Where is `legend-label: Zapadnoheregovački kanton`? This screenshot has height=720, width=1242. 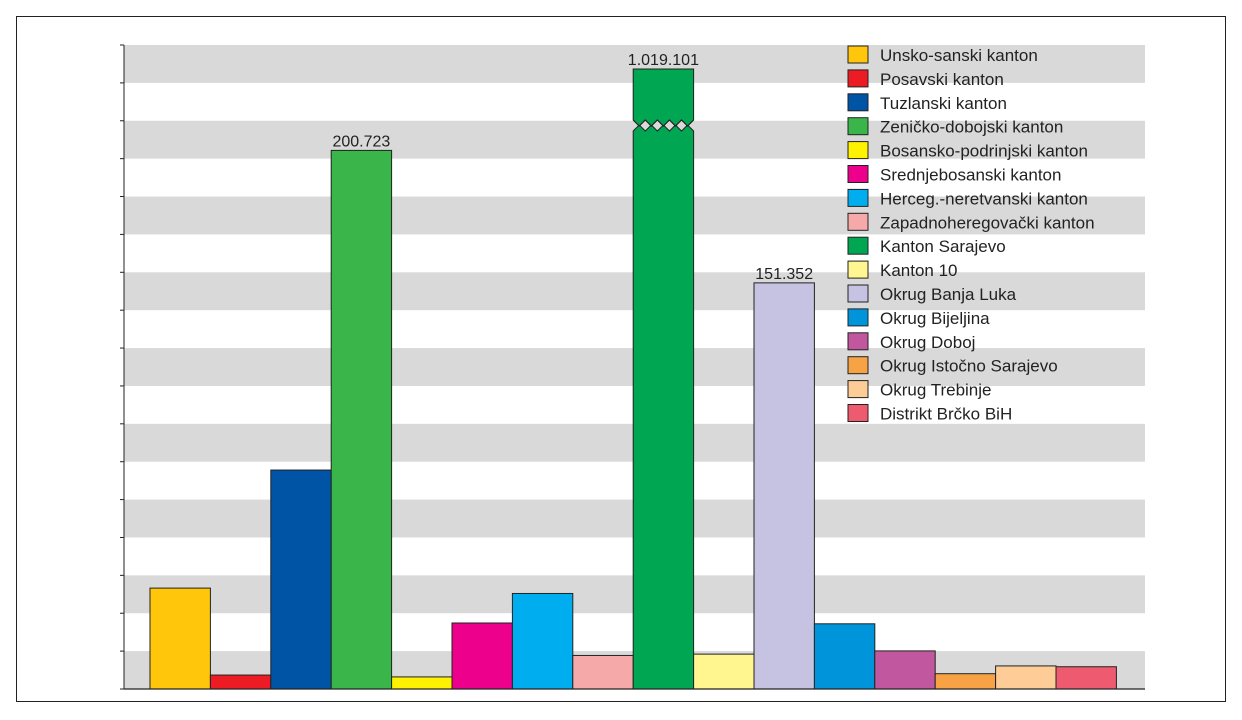 legend-label: Zapadnoheregovački kanton is located at coordinates (987, 222).